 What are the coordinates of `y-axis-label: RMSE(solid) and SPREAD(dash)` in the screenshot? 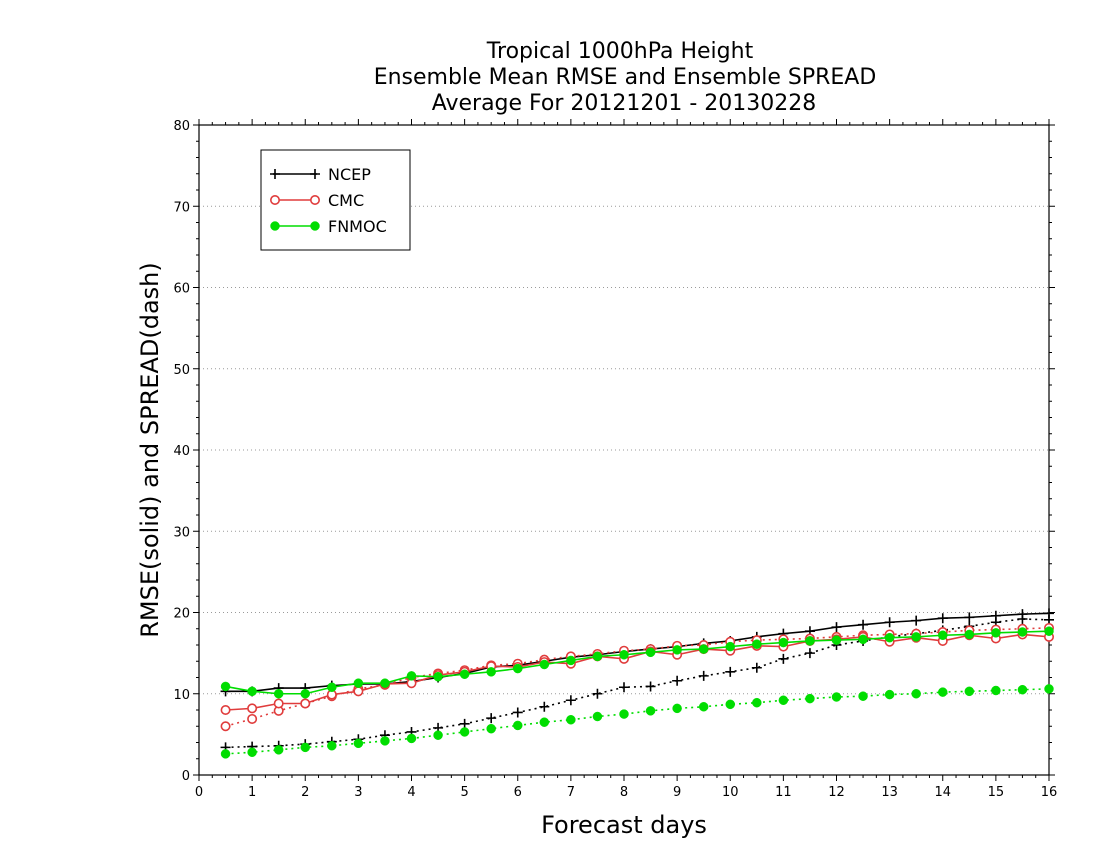 It's located at (150, 450).